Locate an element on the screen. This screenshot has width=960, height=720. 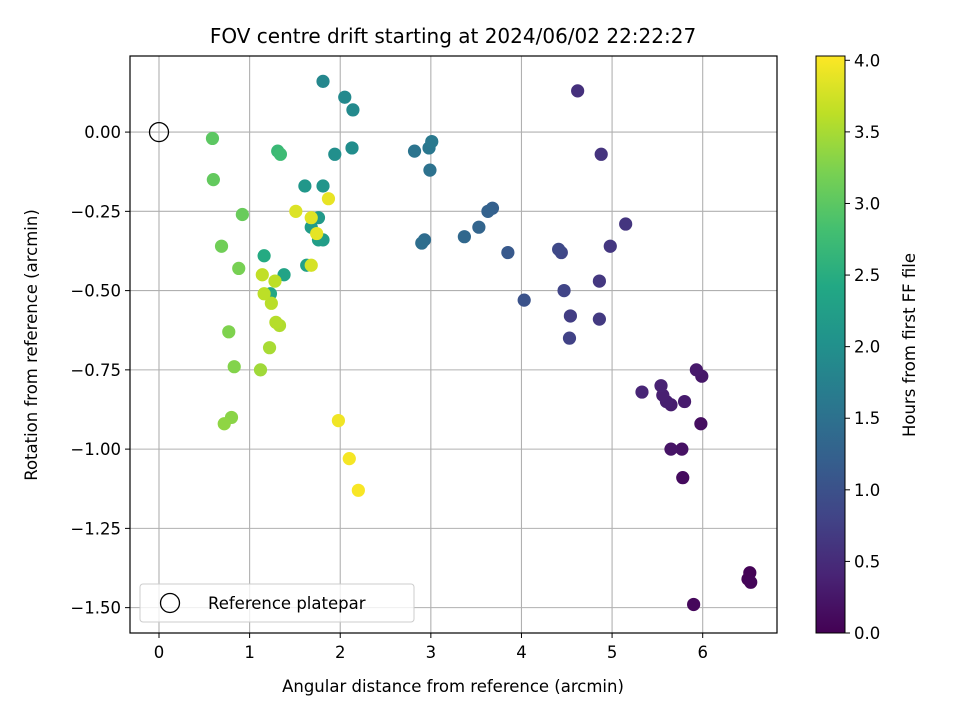
colorbar-tick-label-0: 0.0 is located at coordinates (867, 633).